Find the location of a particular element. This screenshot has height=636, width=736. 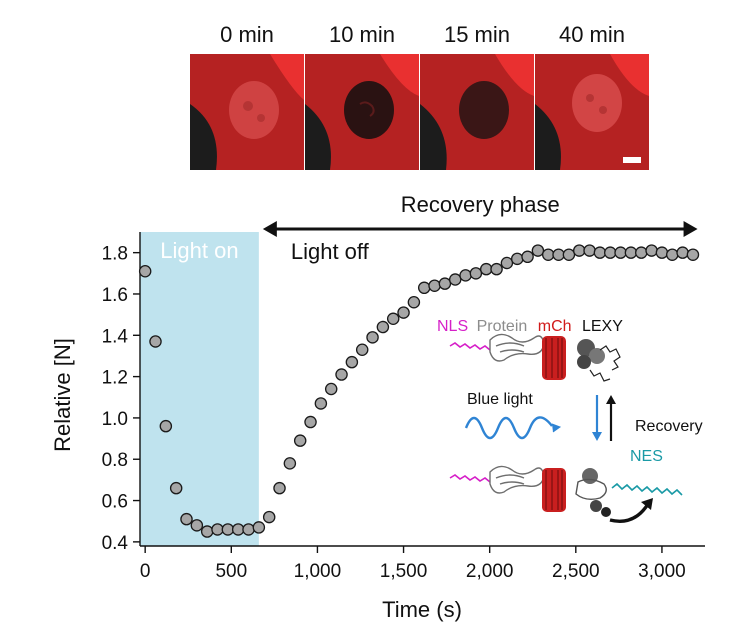

x-axis: 0 500 1,000 1,500 2,000 2,500 3,000 is located at coordinates (422, 563).